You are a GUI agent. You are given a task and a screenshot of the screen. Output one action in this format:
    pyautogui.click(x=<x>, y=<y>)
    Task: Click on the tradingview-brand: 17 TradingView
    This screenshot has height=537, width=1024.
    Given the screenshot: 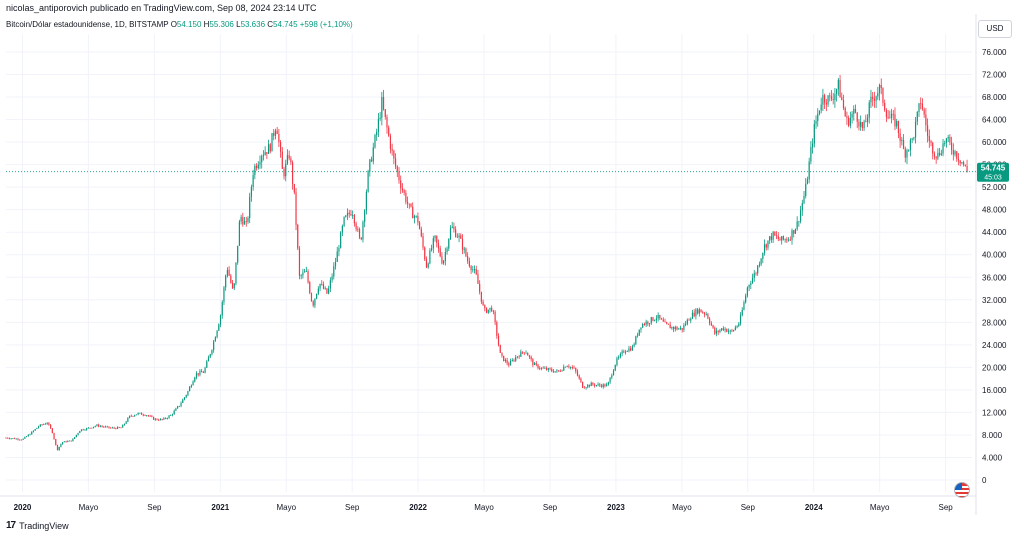 What is the action you would take?
    pyautogui.click(x=37, y=525)
    